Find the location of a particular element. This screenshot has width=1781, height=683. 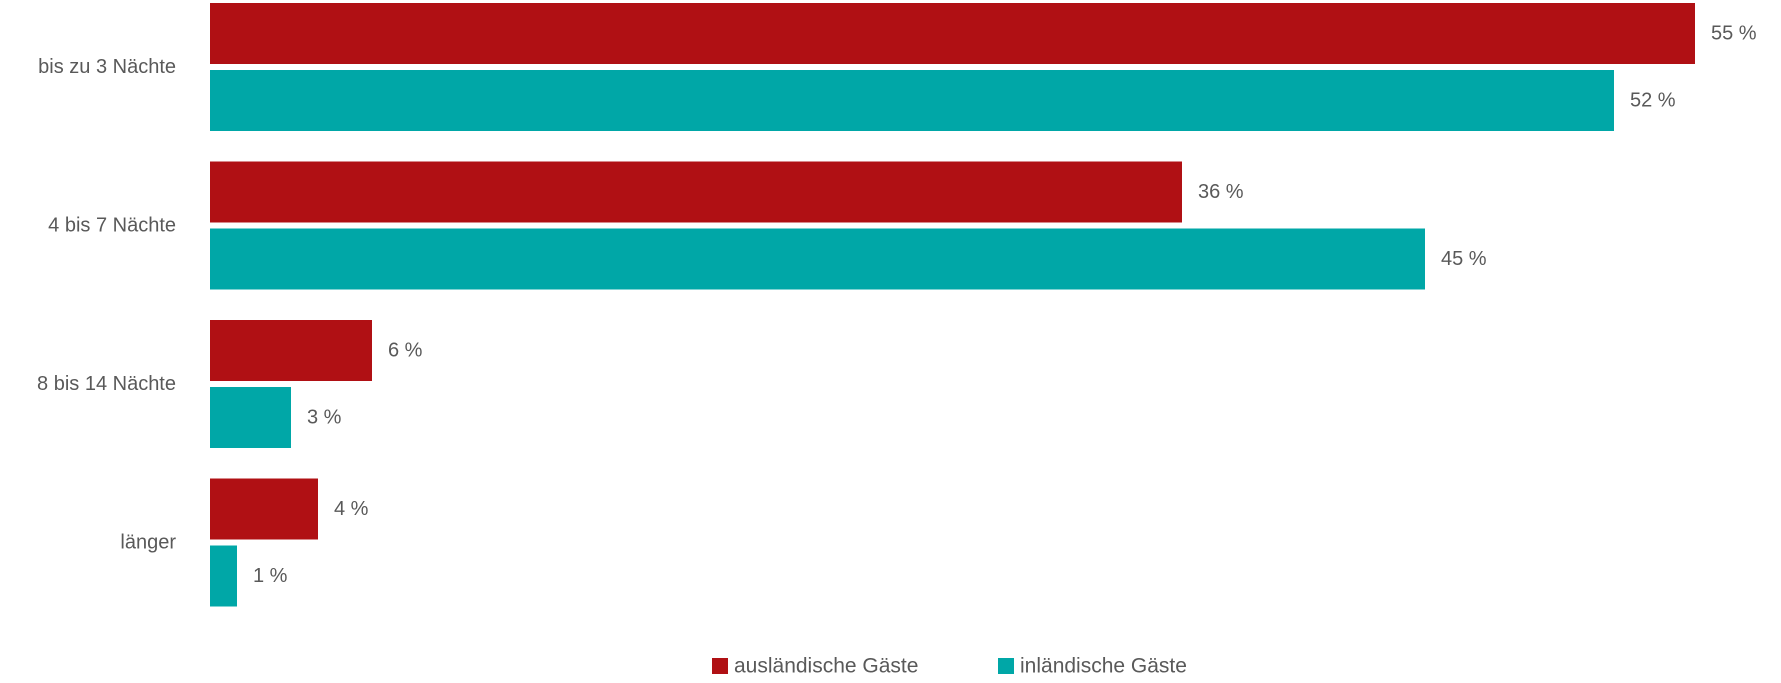

value-label-inlaendische-gaeste-8-bis-14-naechte: 3 % is located at coordinates (324, 418).